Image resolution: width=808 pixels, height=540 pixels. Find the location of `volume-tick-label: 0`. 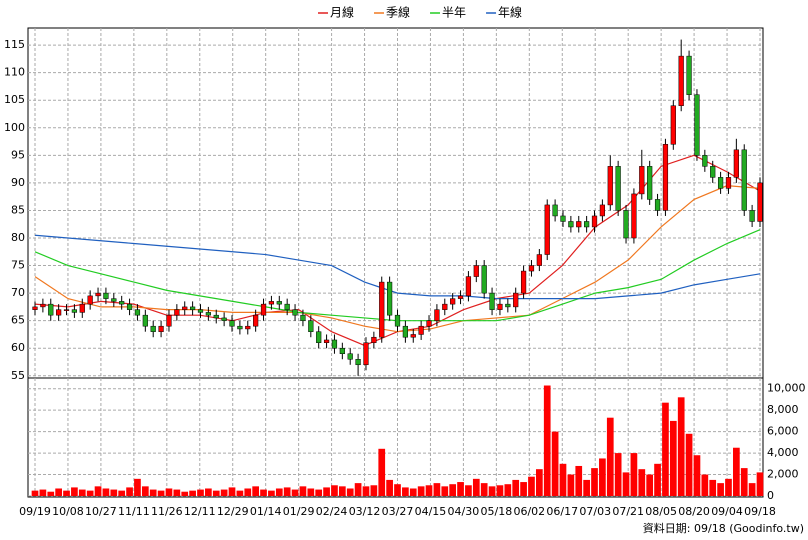

volume-tick-label: 0 is located at coordinates (770, 495).